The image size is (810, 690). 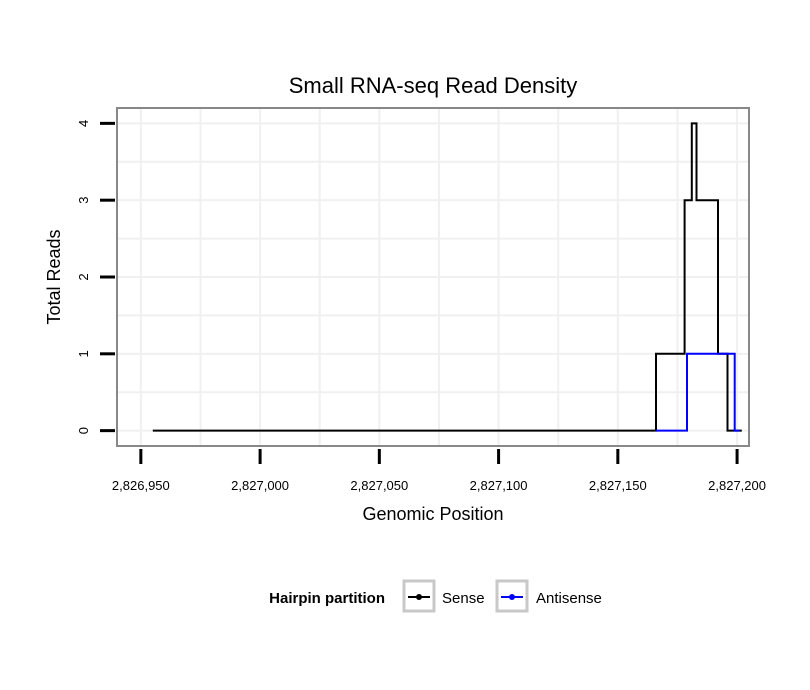 What do you see at coordinates (95, 277) in the screenshot?
I see `y-axis: 0 1 2 3 4` at bounding box center [95, 277].